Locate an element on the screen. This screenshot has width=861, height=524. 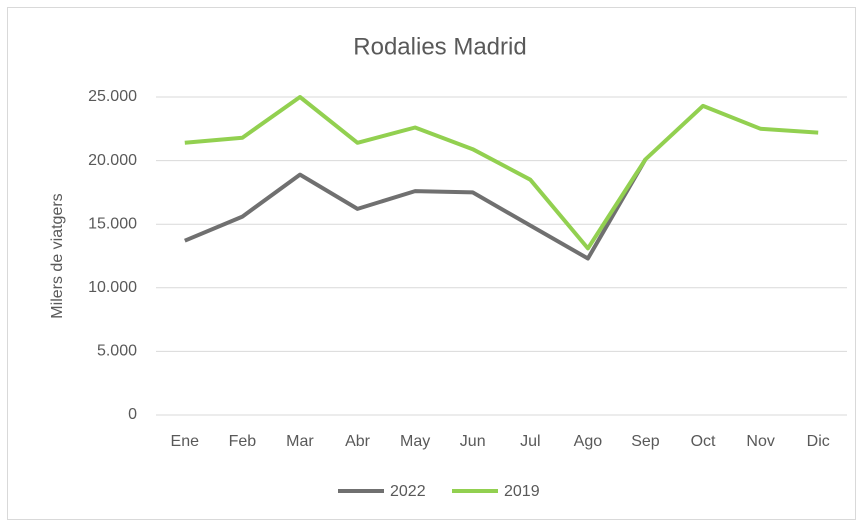
x-tick-label: Oct is located at coordinates (703, 441).